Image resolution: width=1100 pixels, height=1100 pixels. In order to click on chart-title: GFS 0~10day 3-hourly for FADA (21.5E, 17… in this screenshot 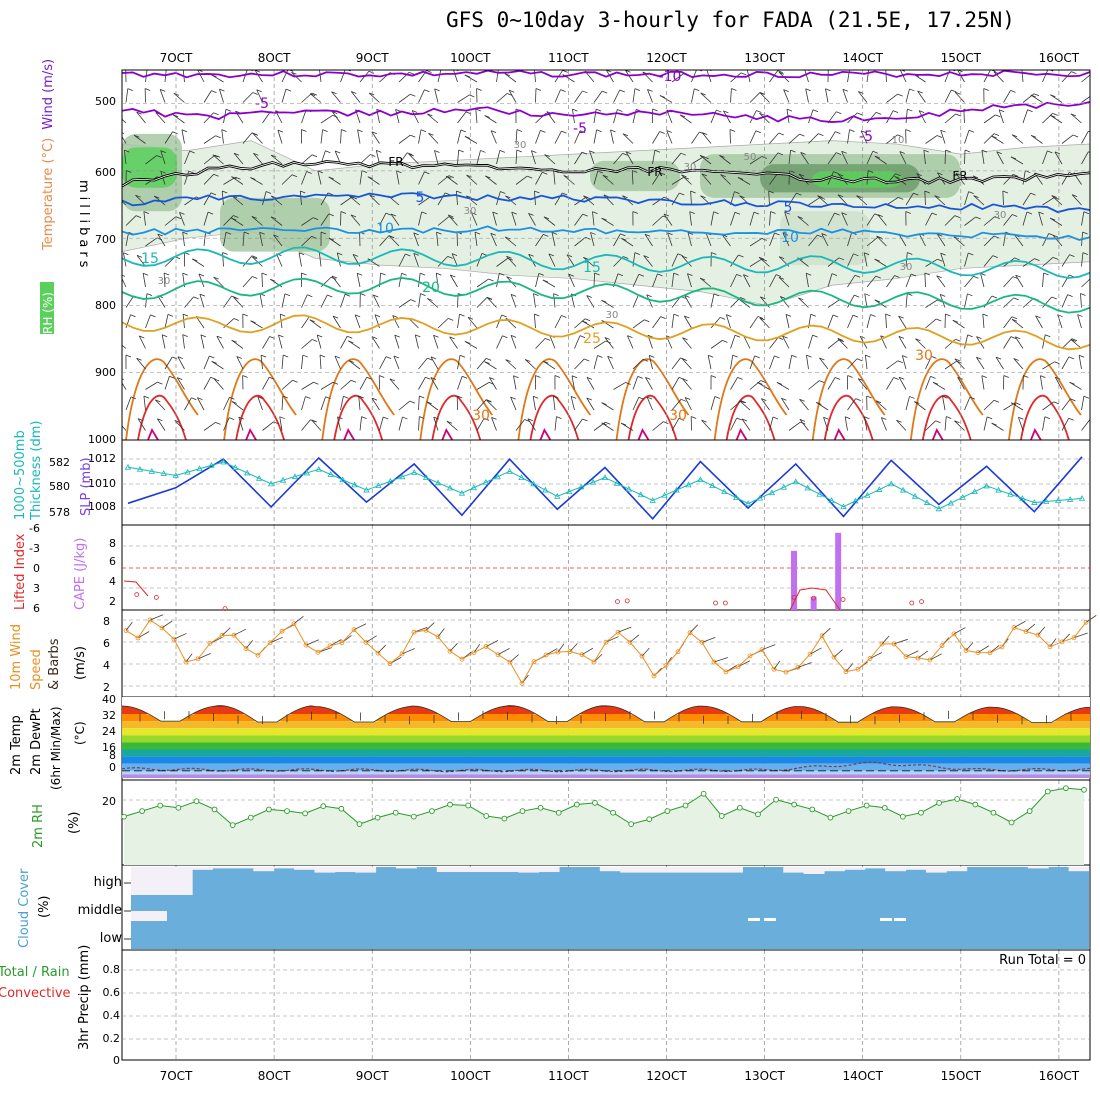, I will do `click(730, 20)`.